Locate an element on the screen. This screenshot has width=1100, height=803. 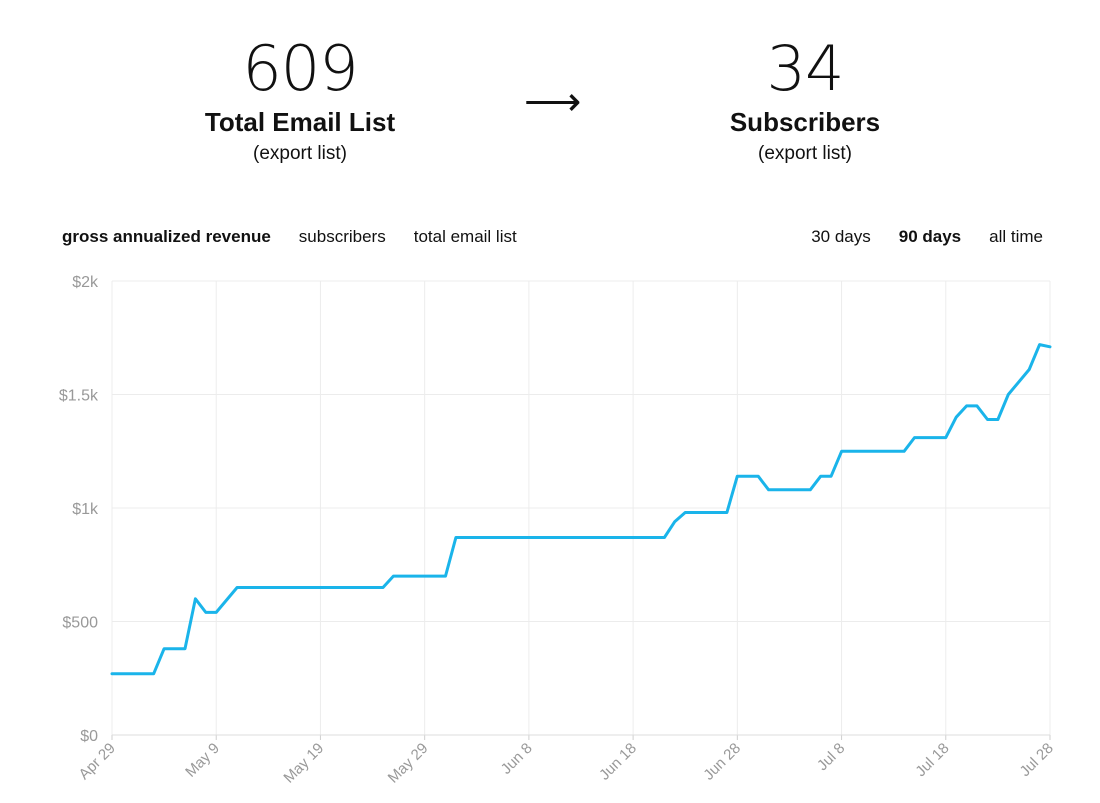
tab-90-days: 90 days is located at coordinates (930, 236).